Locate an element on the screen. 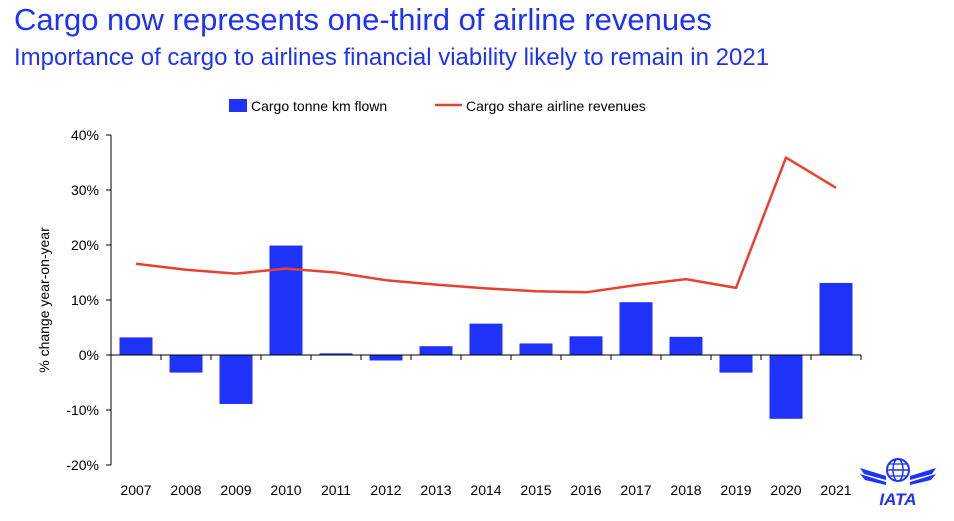  wings-icon is located at coordinates (898, 476).